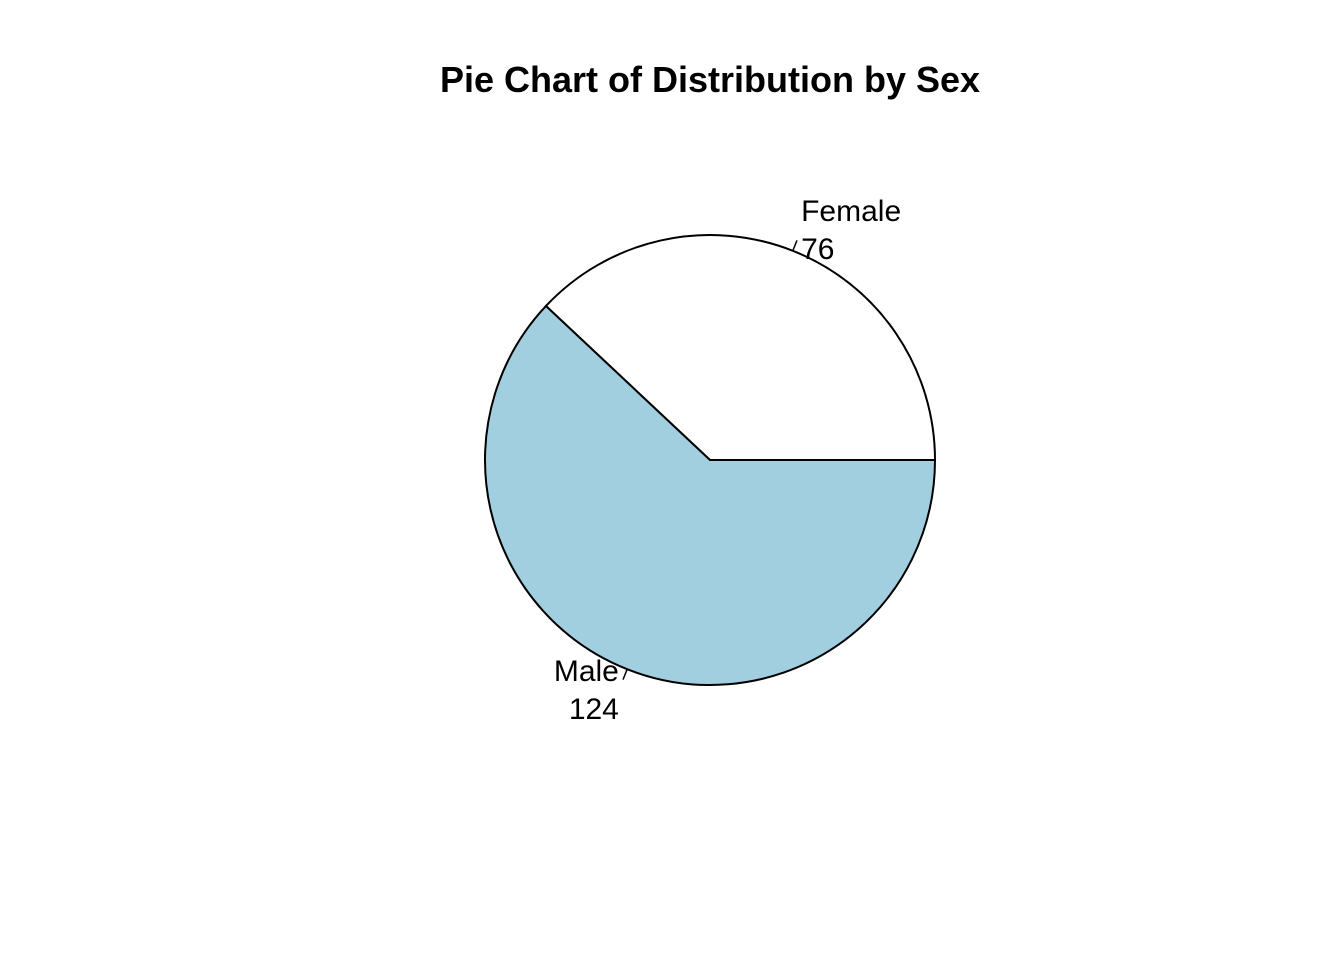 The width and height of the screenshot is (1344, 960). Describe the element at coordinates (817, 249) in the screenshot. I see `slice-value-female: 76` at that location.